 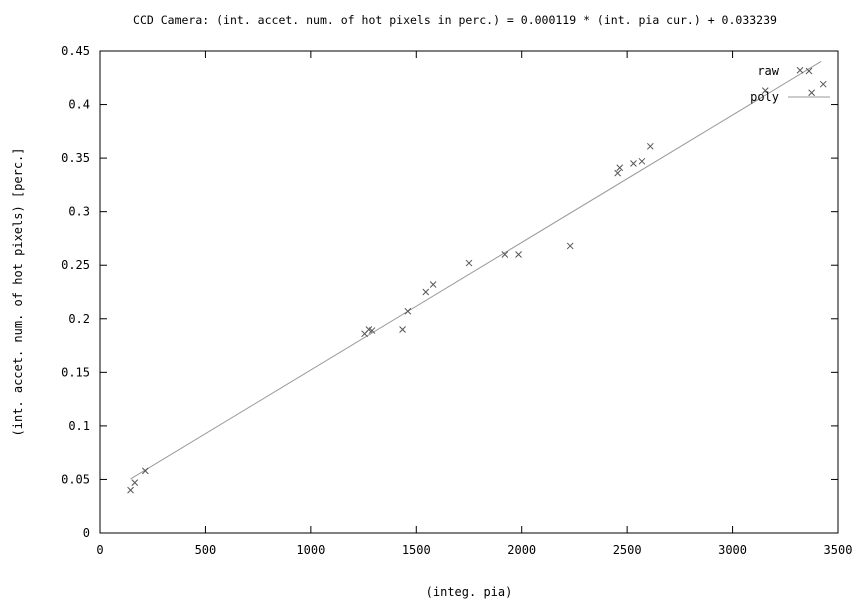 What do you see at coordinates (75, 158) in the screenshot?
I see `y-tick-label: 0.35` at bounding box center [75, 158].